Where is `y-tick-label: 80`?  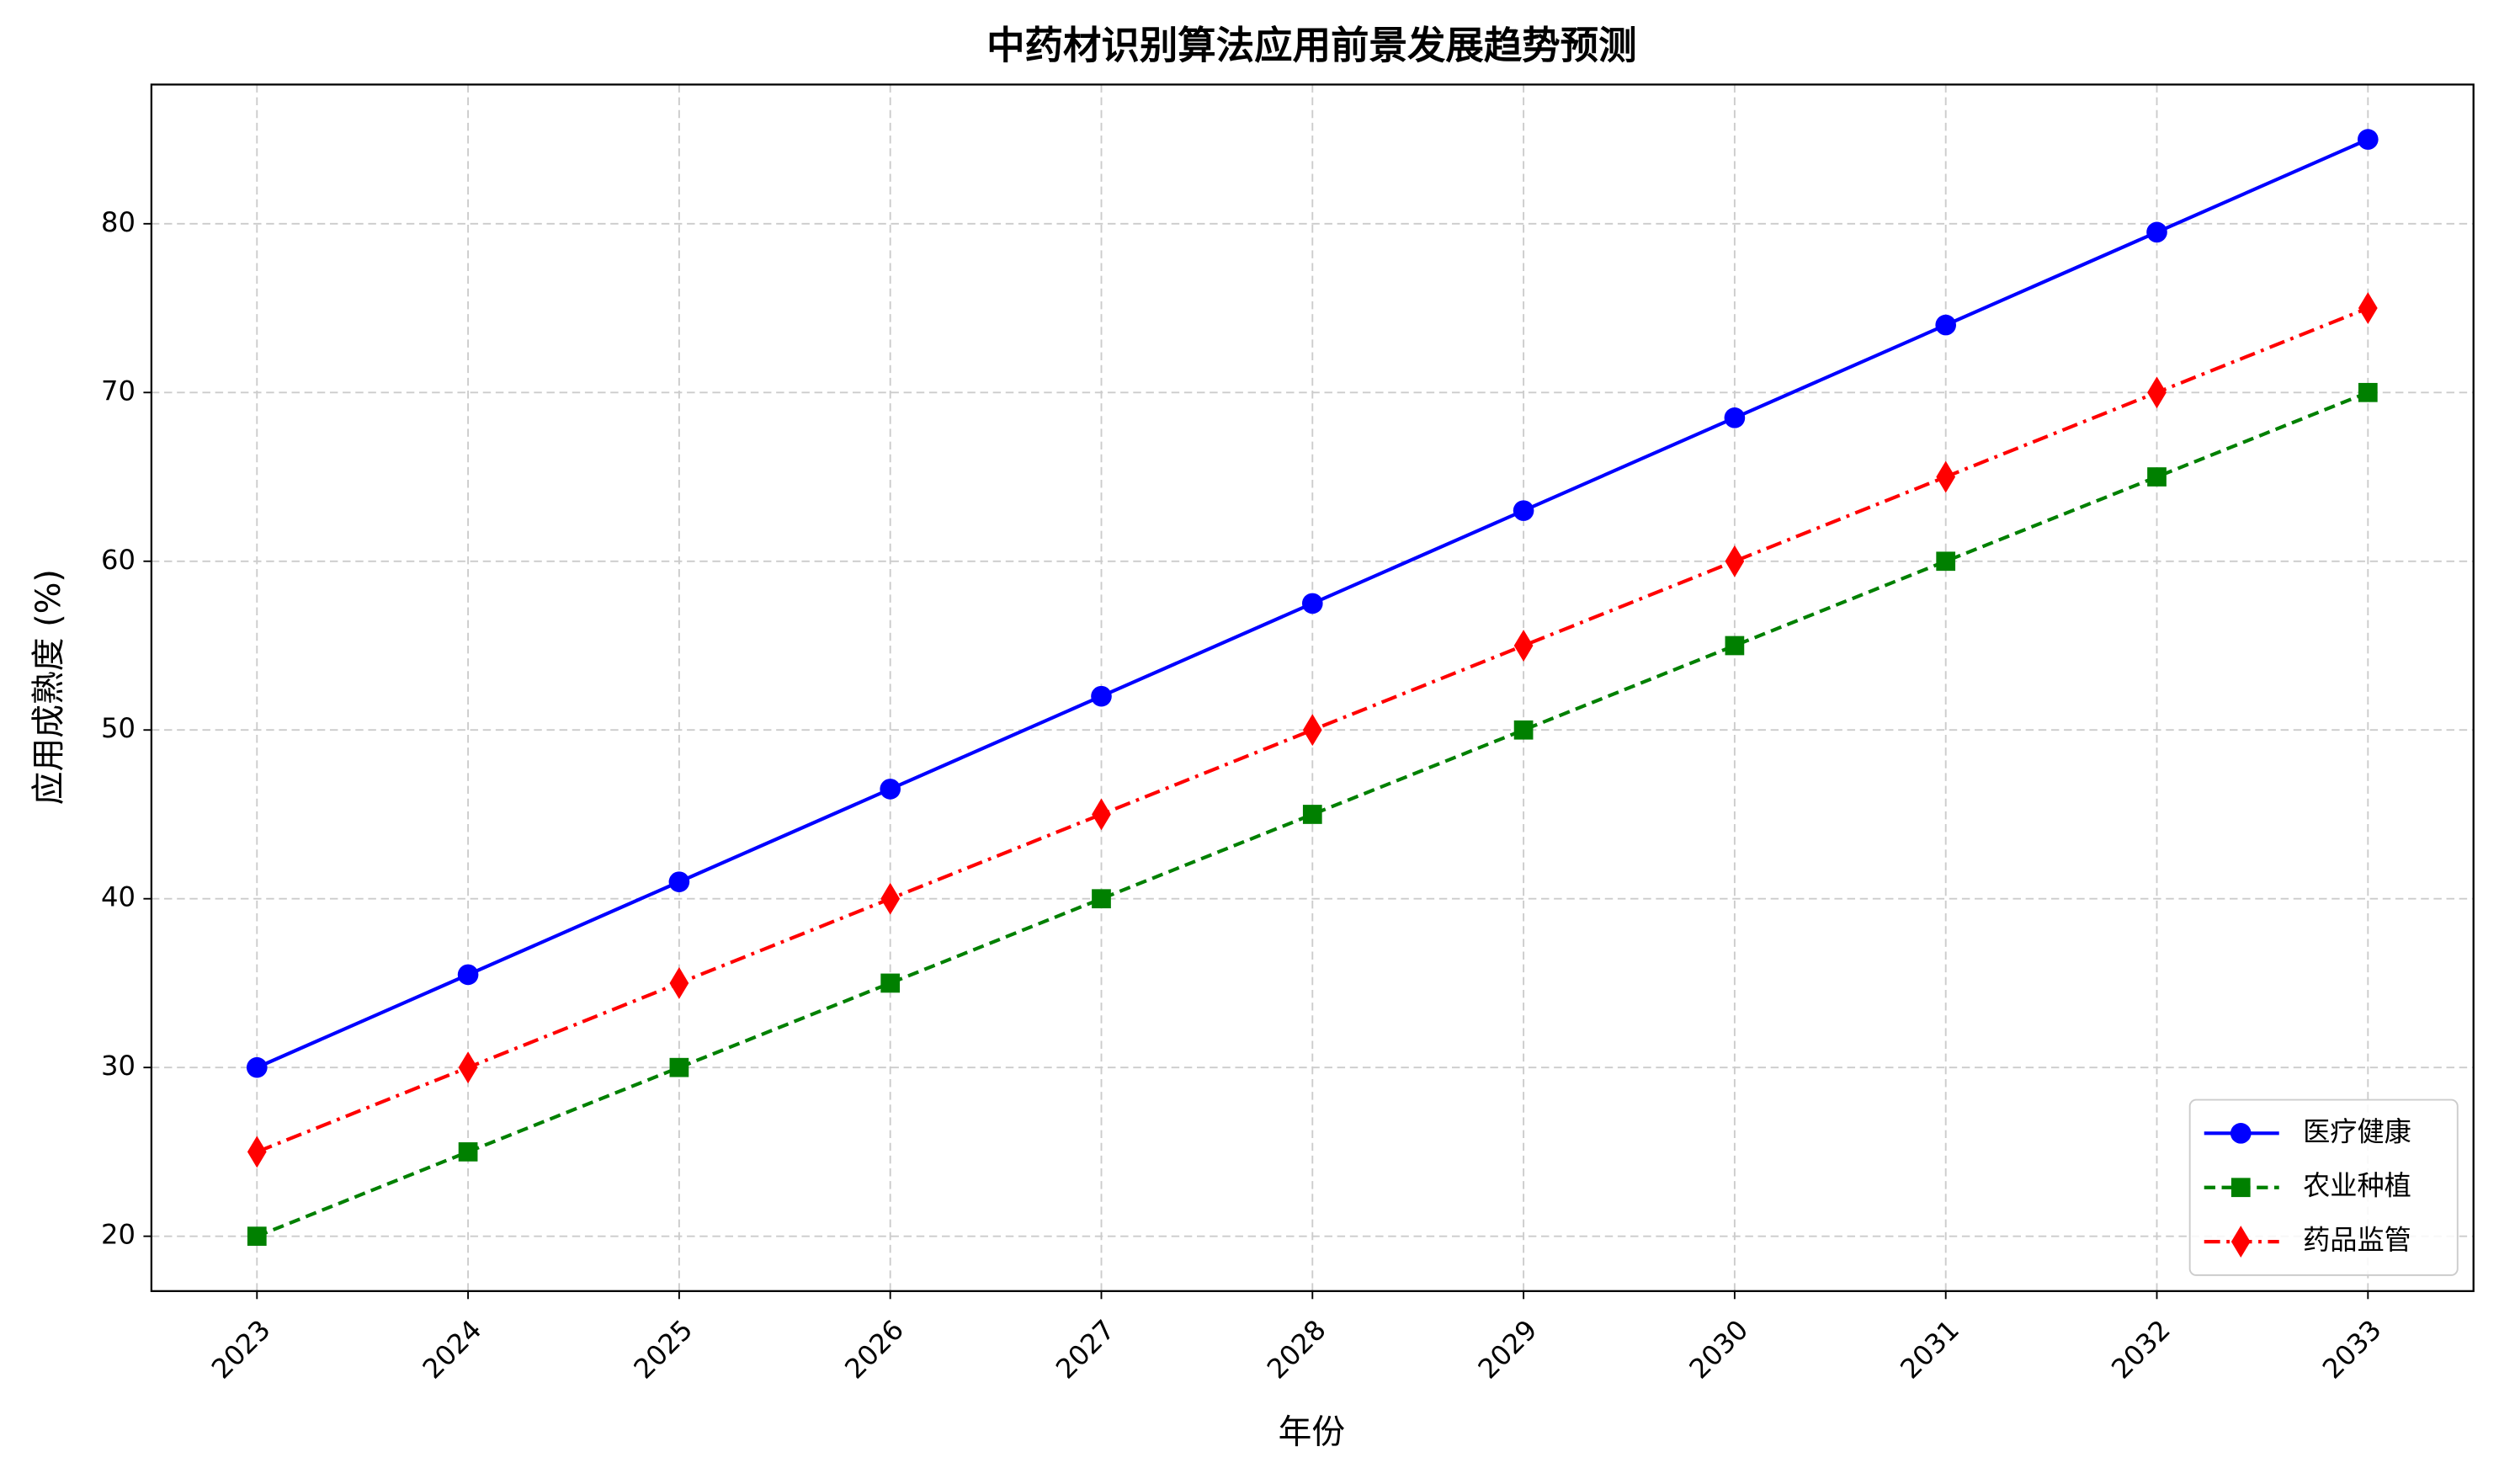
y-tick-label: 80 is located at coordinates (118, 222).